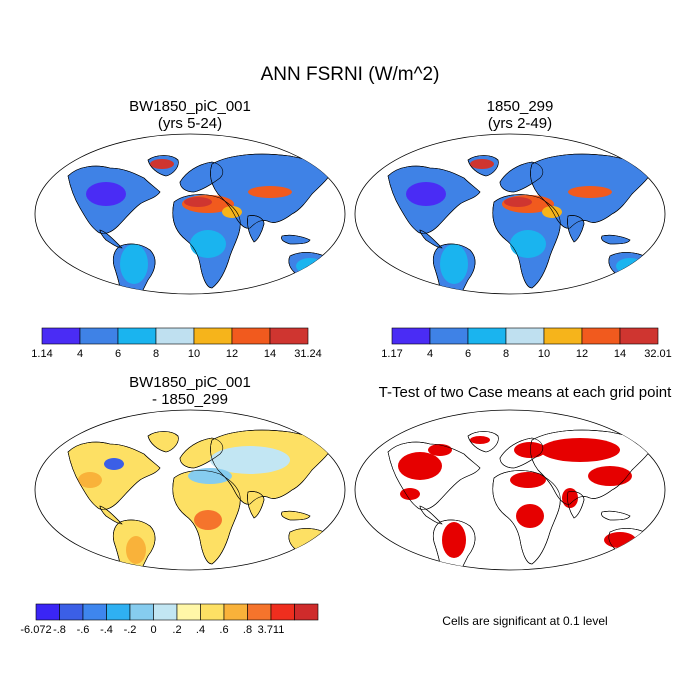 This screenshot has height=700, width=700. I want to click on colorbar-1-tick-label: 1.14, so click(41, 354).